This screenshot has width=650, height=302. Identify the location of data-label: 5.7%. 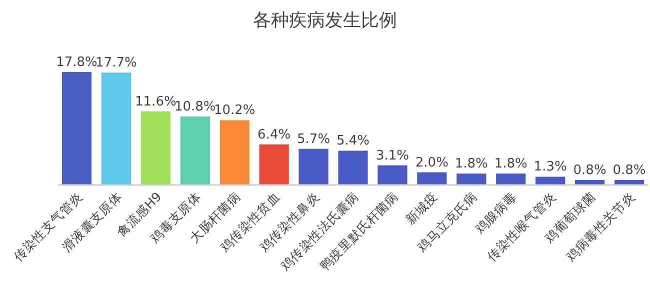
(313, 139).